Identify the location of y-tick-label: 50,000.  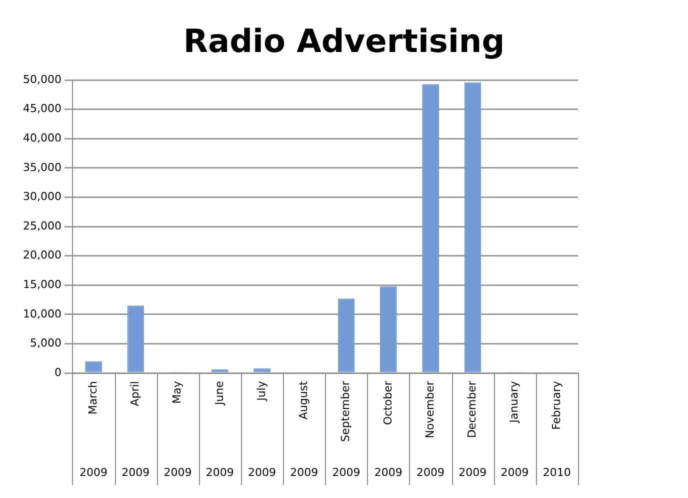
(42, 79).